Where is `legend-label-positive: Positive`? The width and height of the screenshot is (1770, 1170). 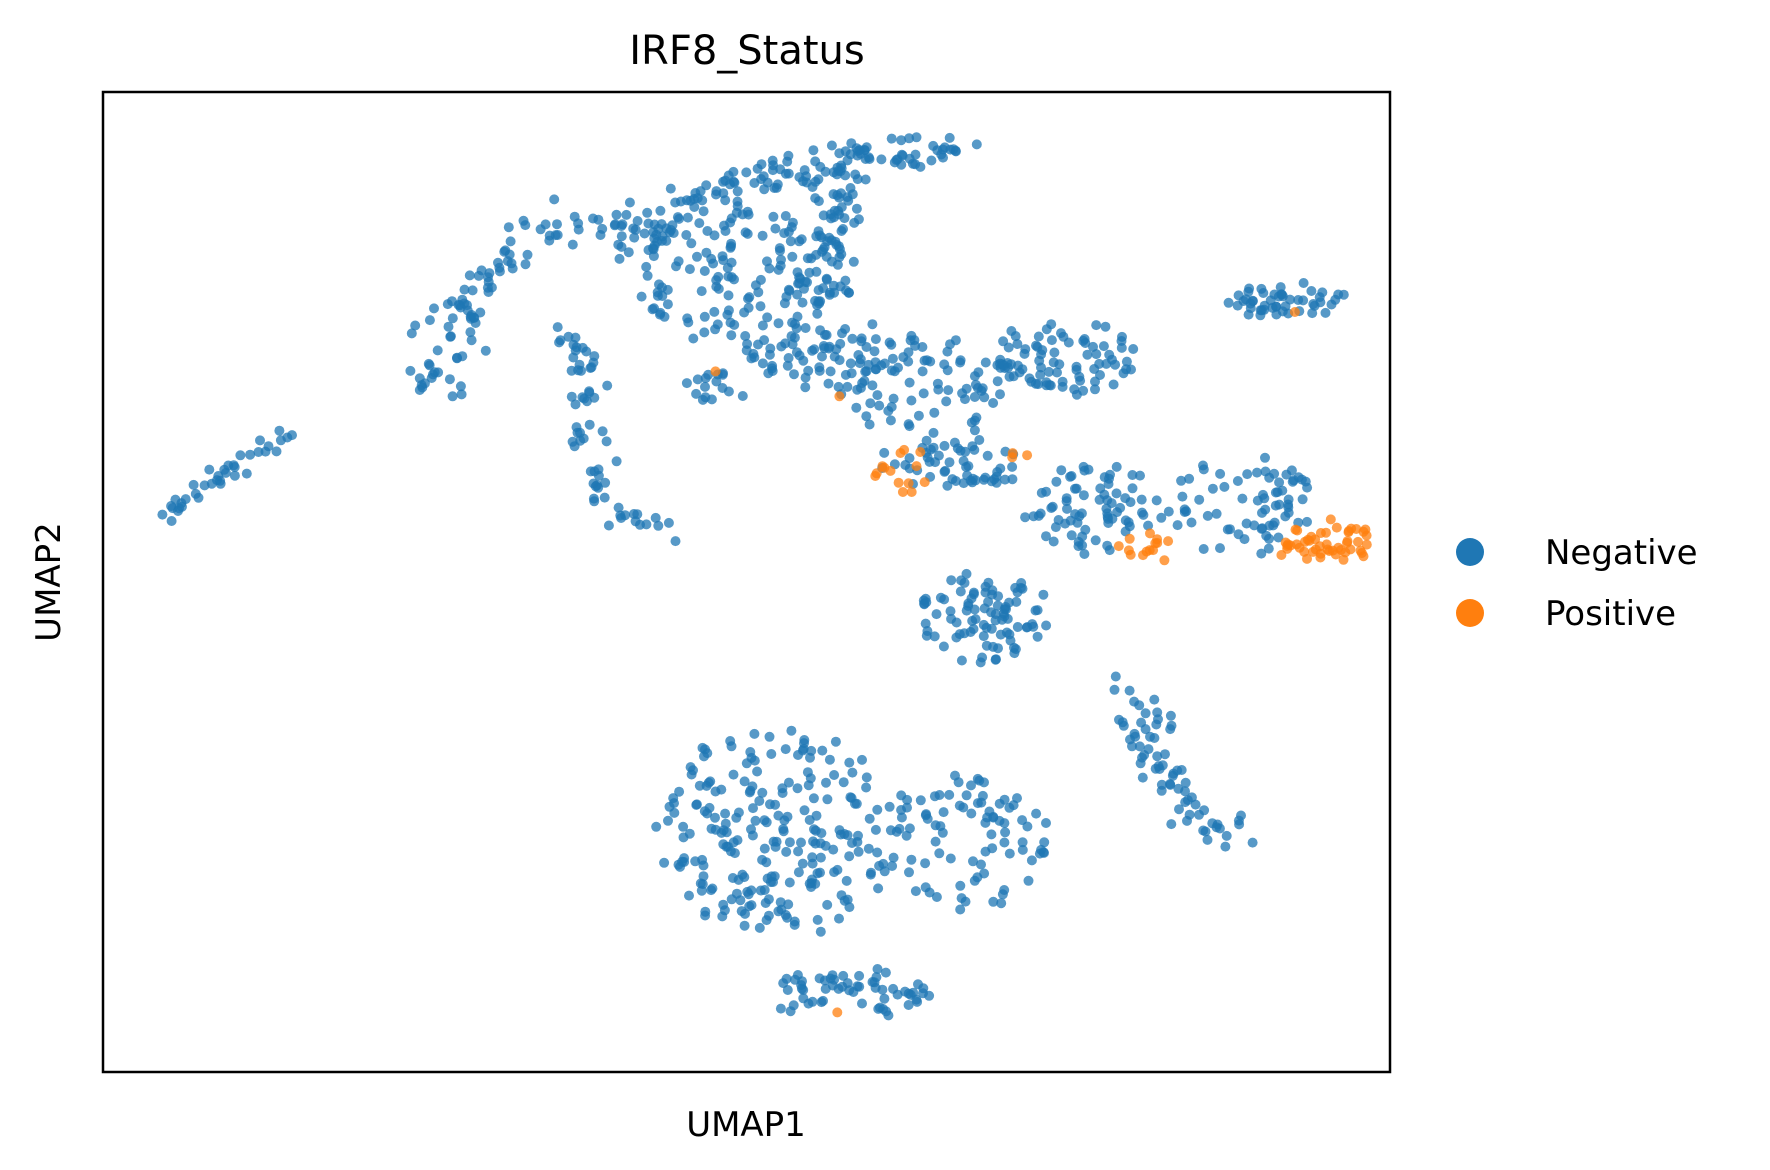 legend-label-positive: Positive is located at coordinates (1610, 614).